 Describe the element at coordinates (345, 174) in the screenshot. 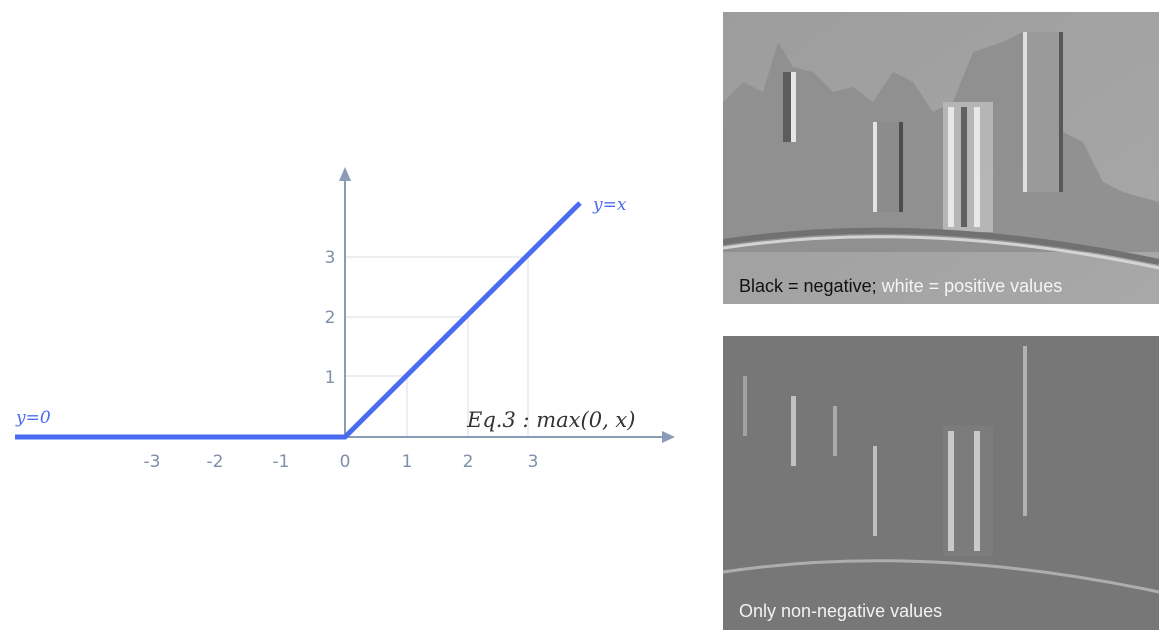

I see `y-axis-arrow` at that location.